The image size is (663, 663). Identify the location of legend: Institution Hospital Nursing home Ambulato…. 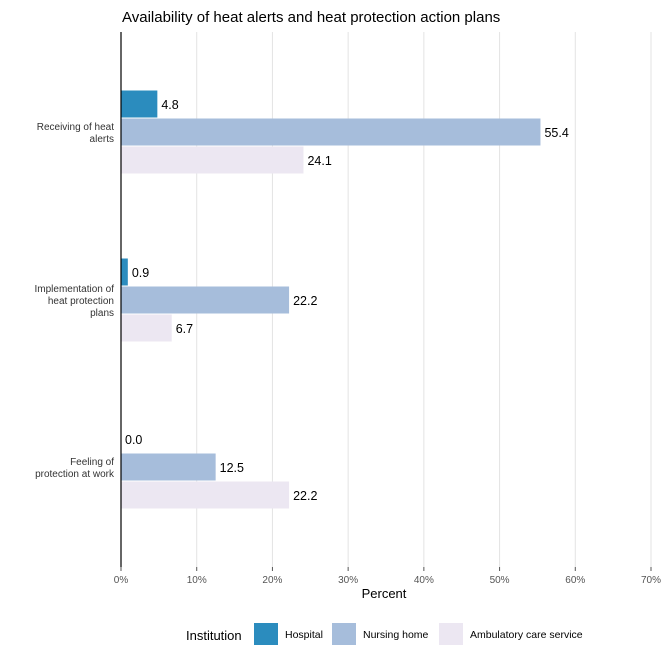
(384, 634).